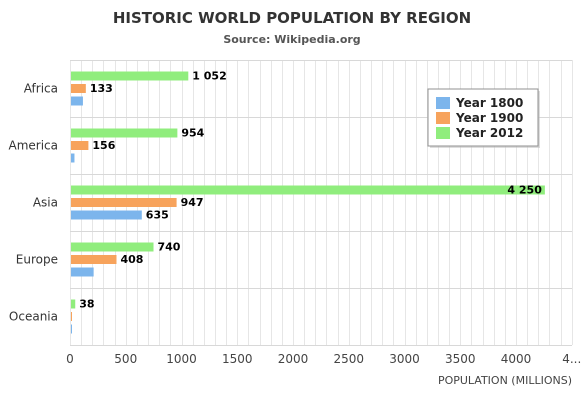 This screenshot has height=400, width=584. Describe the element at coordinates (70, 359) in the screenshot. I see `x-tick-label: 0` at that location.